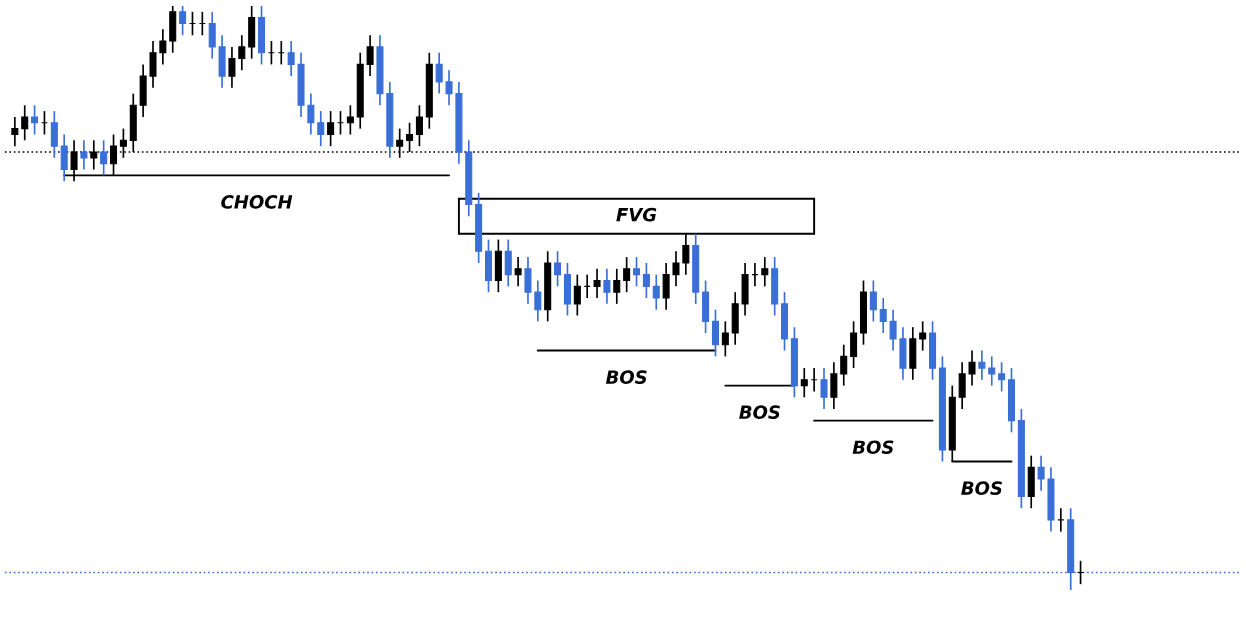 The image size is (1246, 620). I want to click on annotation: CHOCH, so click(257, 202).